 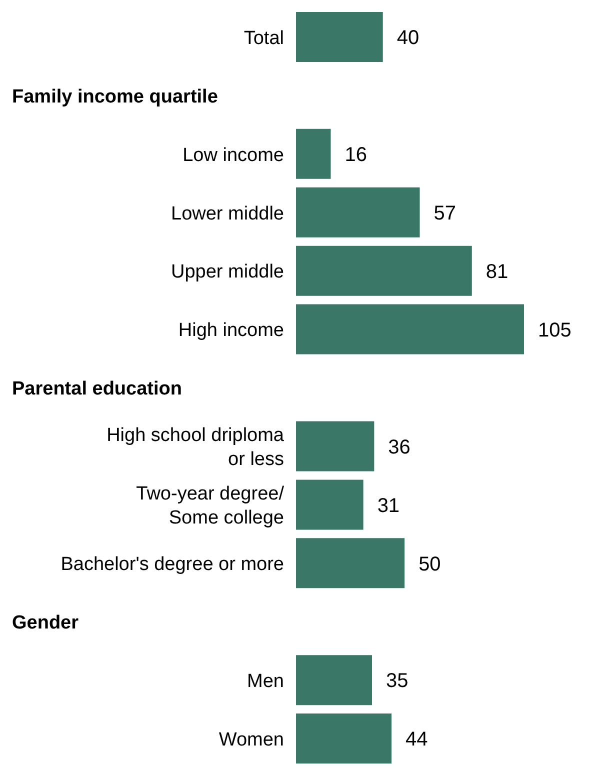 What do you see at coordinates (355, 155) in the screenshot?
I see `data-label: 16` at bounding box center [355, 155].